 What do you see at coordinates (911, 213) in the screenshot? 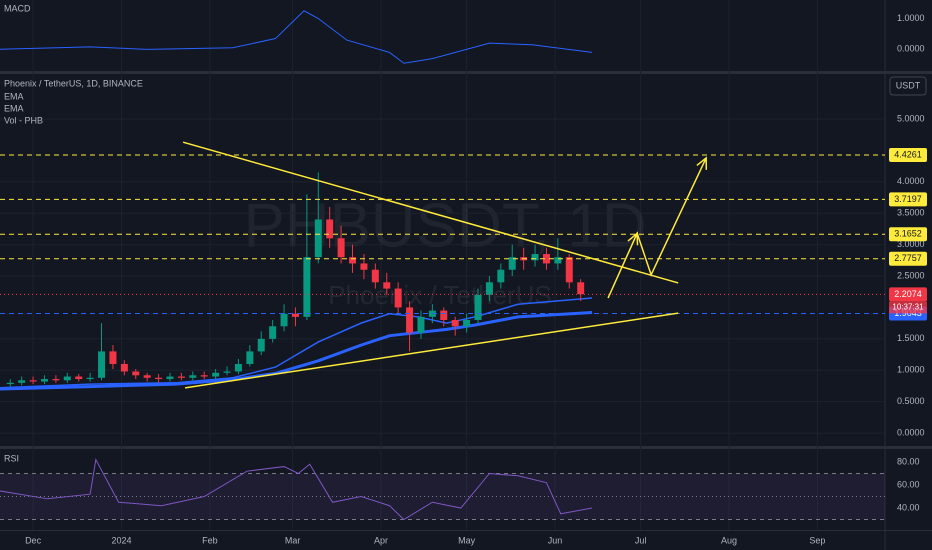
I see `y-tick-label: 3.5000` at bounding box center [911, 213].